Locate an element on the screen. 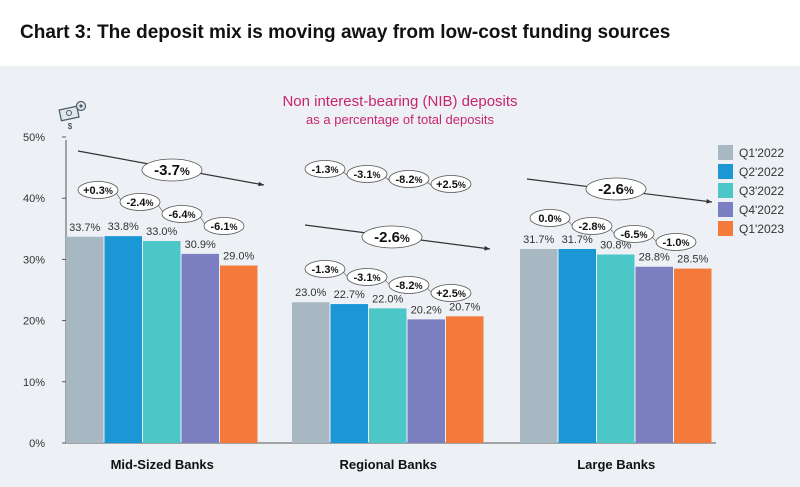 The height and width of the screenshot is (487, 800). legend-label: Q3'2022 is located at coordinates (761, 191).